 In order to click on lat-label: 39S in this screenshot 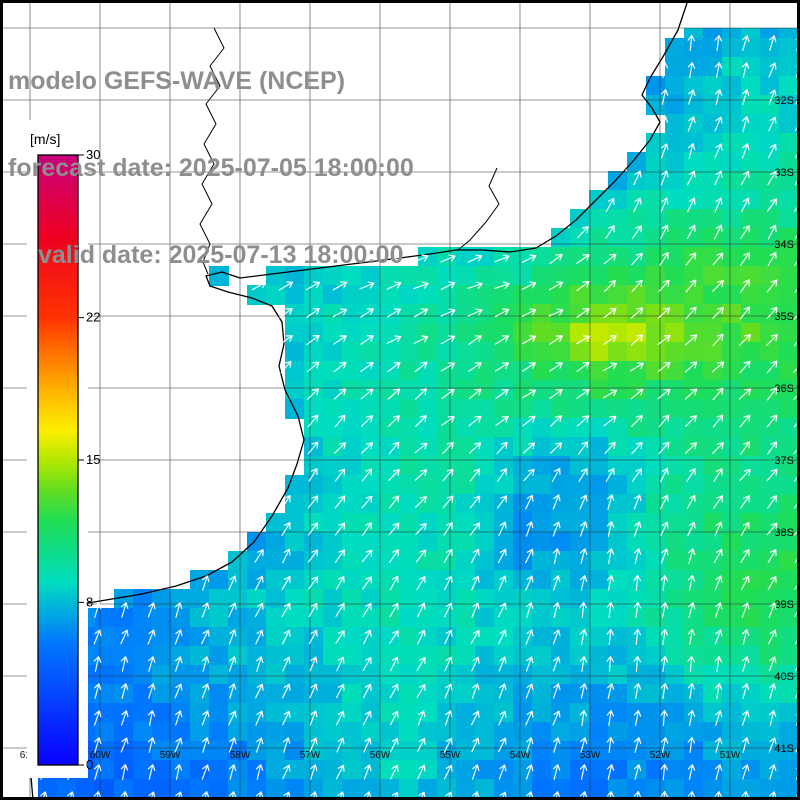, I will do `click(784, 605)`.